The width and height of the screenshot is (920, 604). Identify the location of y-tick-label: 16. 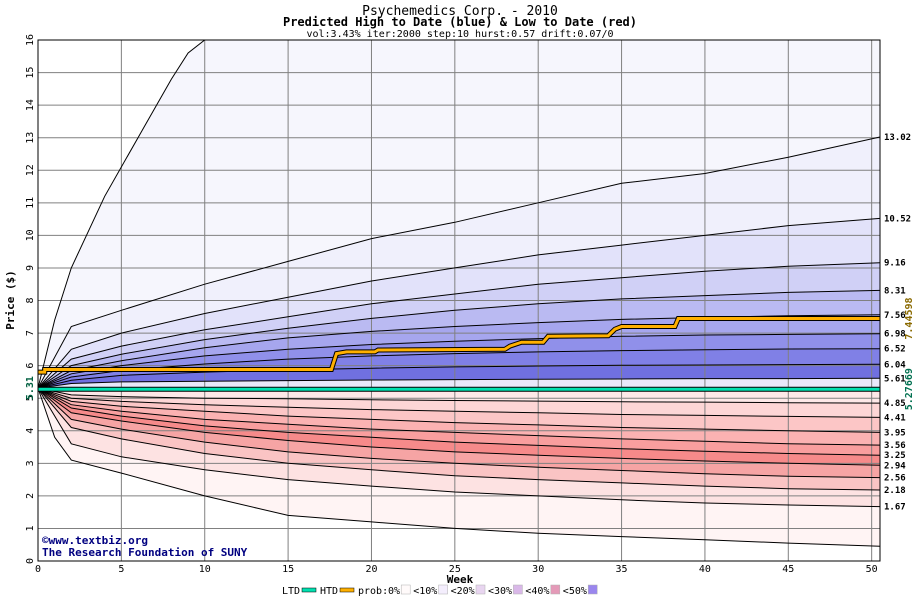
(30, 40).